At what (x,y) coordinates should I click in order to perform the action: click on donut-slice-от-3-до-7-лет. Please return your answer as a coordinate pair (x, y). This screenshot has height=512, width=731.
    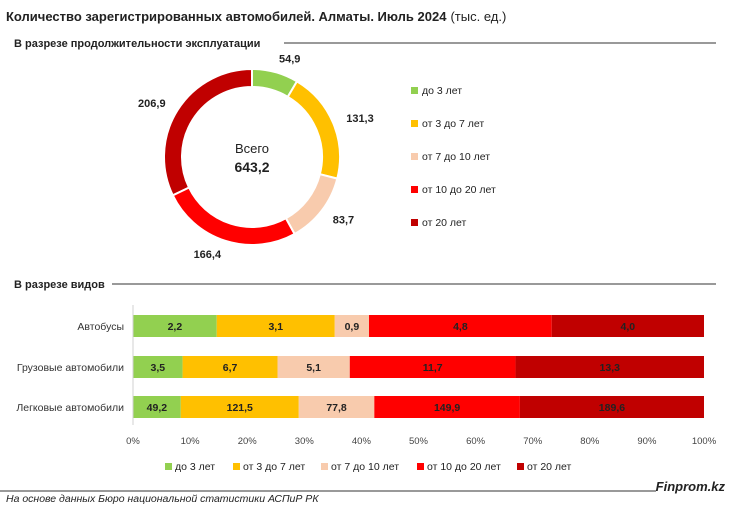
    Looking at the image, I should click on (313, 129).